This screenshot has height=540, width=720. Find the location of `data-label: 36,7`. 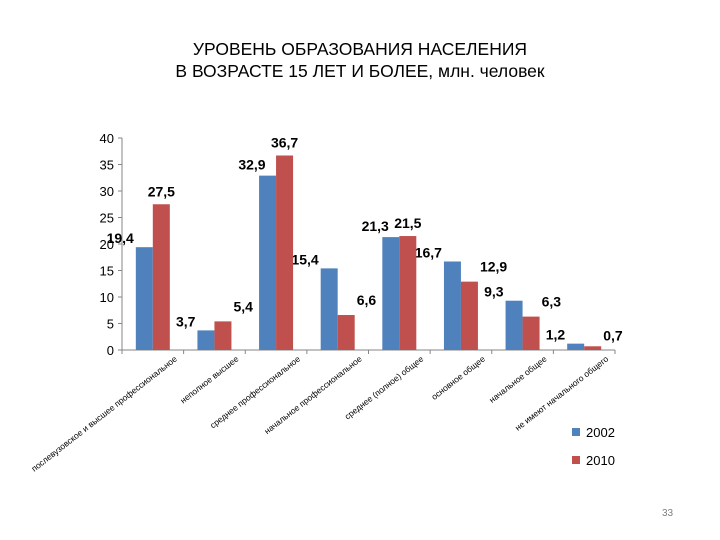

data-label: 36,7 is located at coordinates (284, 142).